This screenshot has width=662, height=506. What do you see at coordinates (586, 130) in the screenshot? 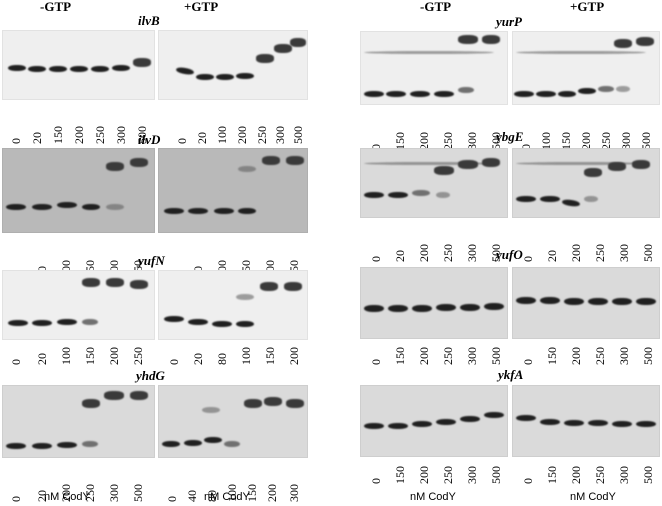
I see `lanes-yurP-plus: 0 100 150 200 250 300 500` at bounding box center [586, 130].